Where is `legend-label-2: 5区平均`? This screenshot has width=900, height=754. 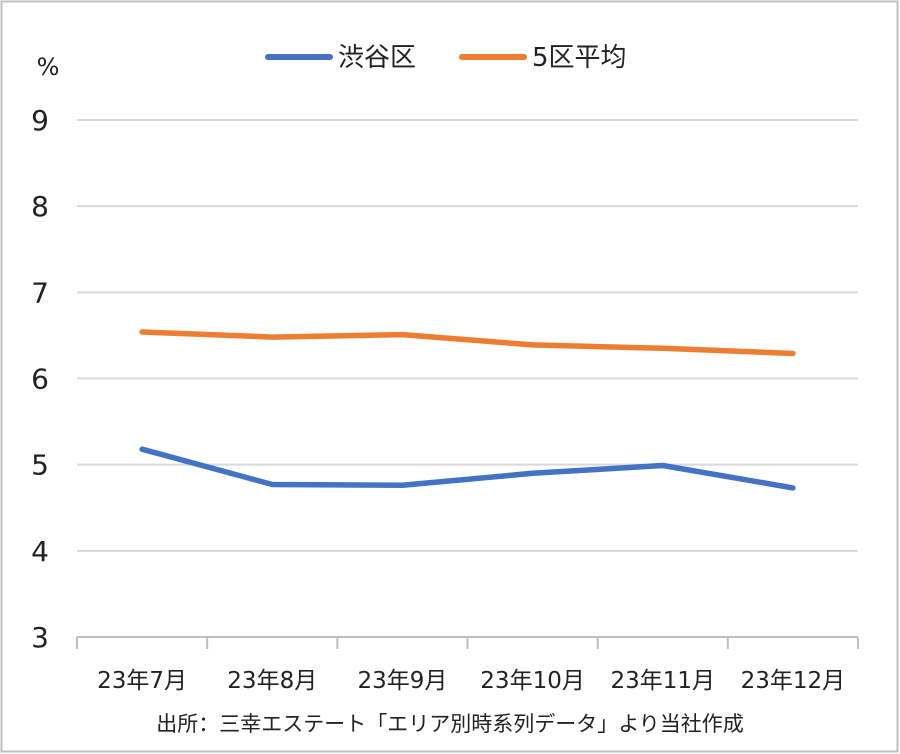 legend-label-2: 5区平均 is located at coordinates (579, 58).